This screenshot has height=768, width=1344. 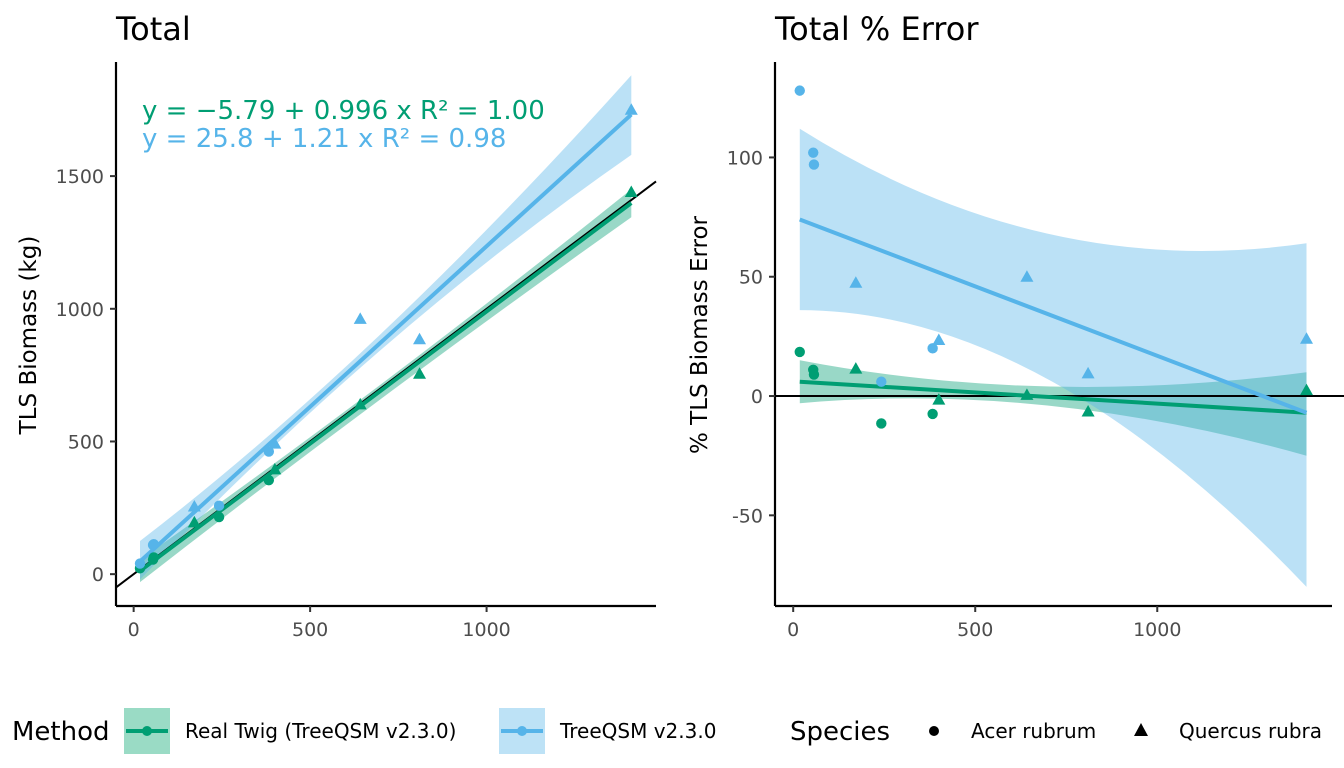 I want to click on y-tick-label: 1500, so click(x=80, y=177).